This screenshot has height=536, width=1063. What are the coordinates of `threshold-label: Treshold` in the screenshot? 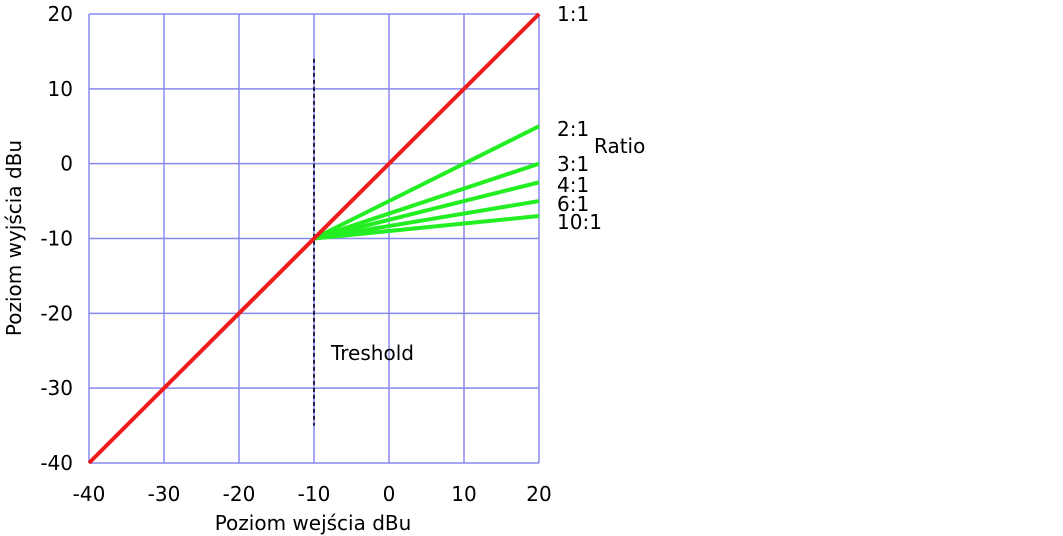 It's located at (372, 353).